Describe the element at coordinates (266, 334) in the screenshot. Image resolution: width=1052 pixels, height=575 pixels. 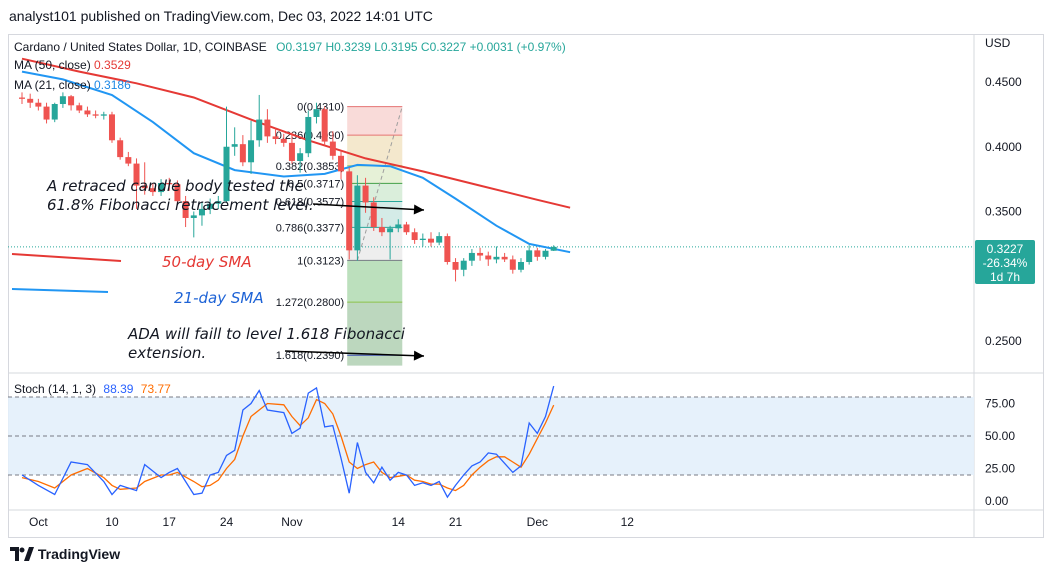
I see `annotation-extension-line1: ADA will faill to level 1.618 Fibonacci` at that location.